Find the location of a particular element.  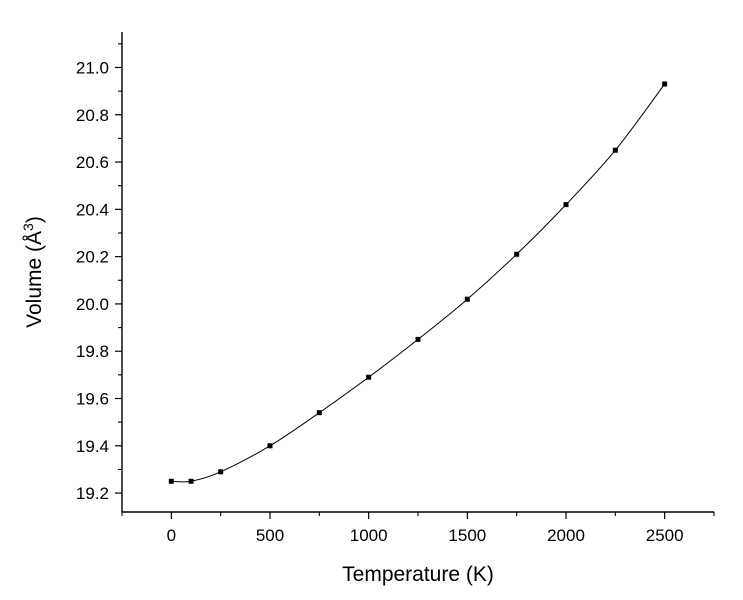

y-axis-title: Volume (Å3) is located at coordinates (33, 272).